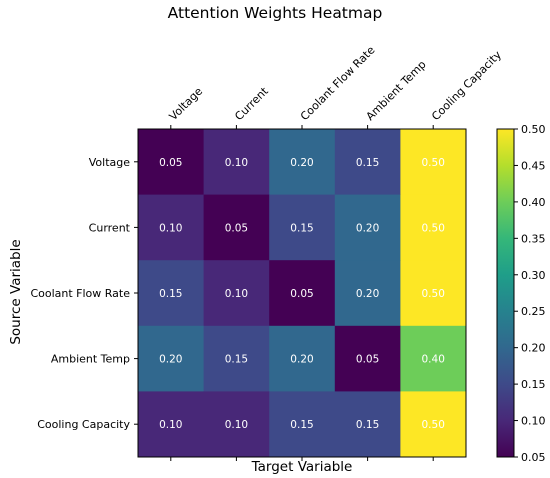 The width and height of the screenshot is (550, 478). What do you see at coordinates (396, 90) in the screenshot?
I see `x-tick-label: Ambient Temp` at bounding box center [396, 90].